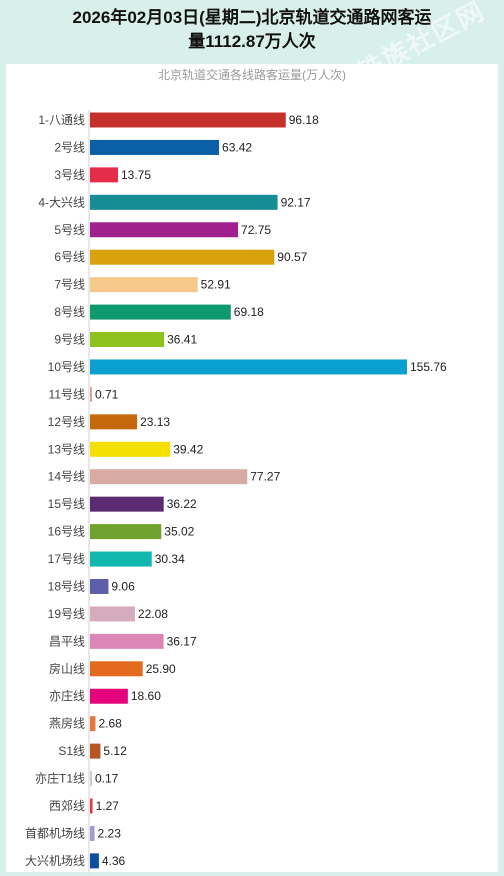 The width and height of the screenshot is (504, 876). What do you see at coordinates (67, 394) in the screenshot?
I see `category-label: 11号线` at bounding box center [67, 394].